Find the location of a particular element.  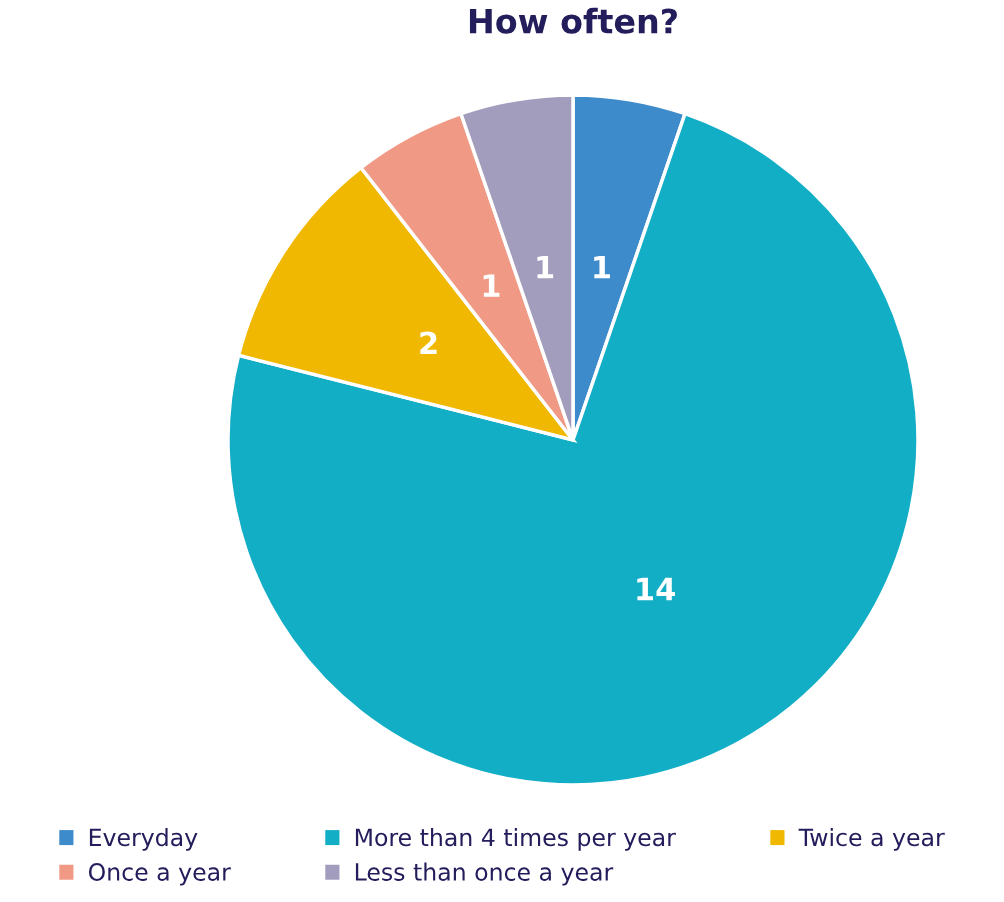

legend-label: Everyday is located at coordinates (143, 839).